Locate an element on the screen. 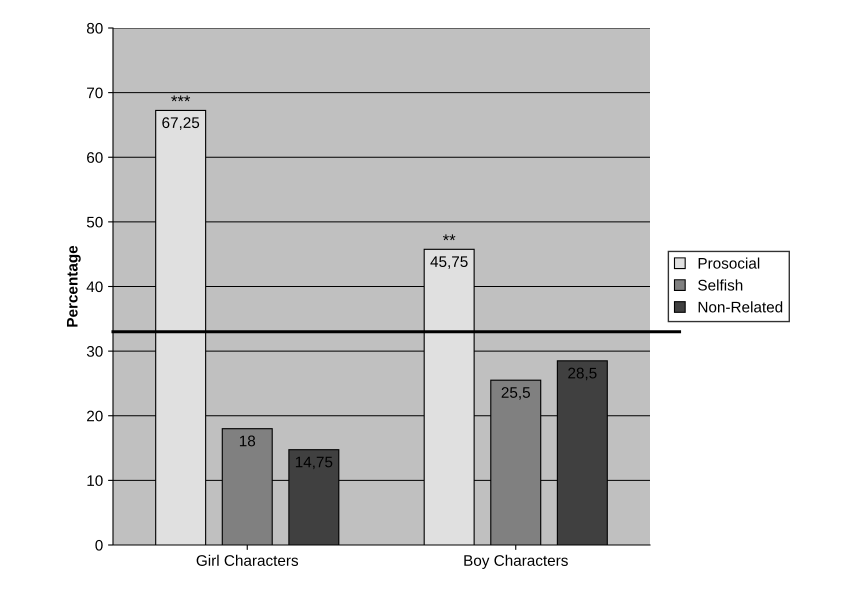 The height and width of the screenshot is (608, 848). data-label: 25,5 is located at coordinates (516, 393).